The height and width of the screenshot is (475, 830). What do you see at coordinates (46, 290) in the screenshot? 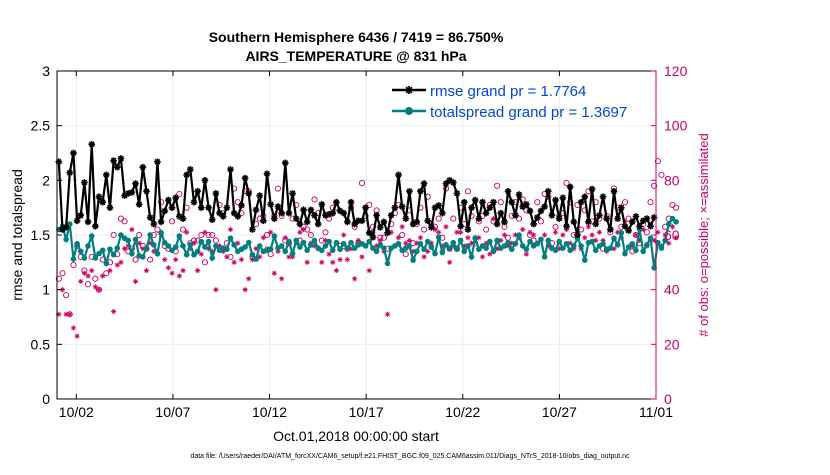
I see `left-y-tick-label: 1` at bounding box center [46, 290].